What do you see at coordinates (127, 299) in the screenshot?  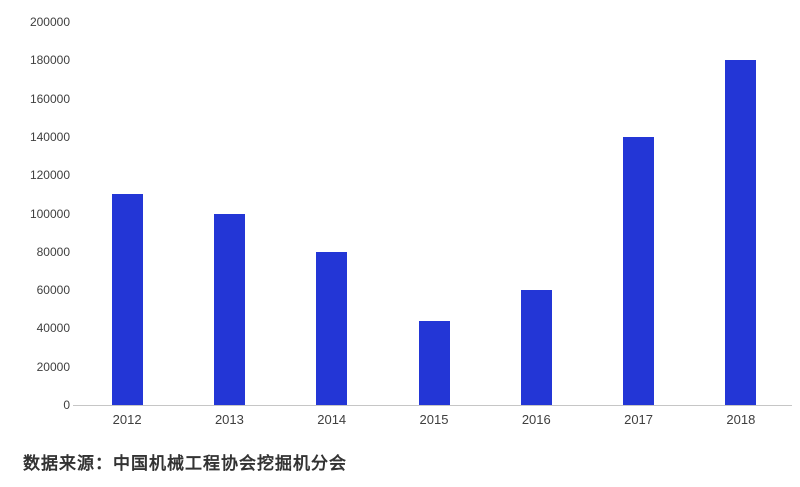 I see `bar-2012` at bounding box center [127, 299].